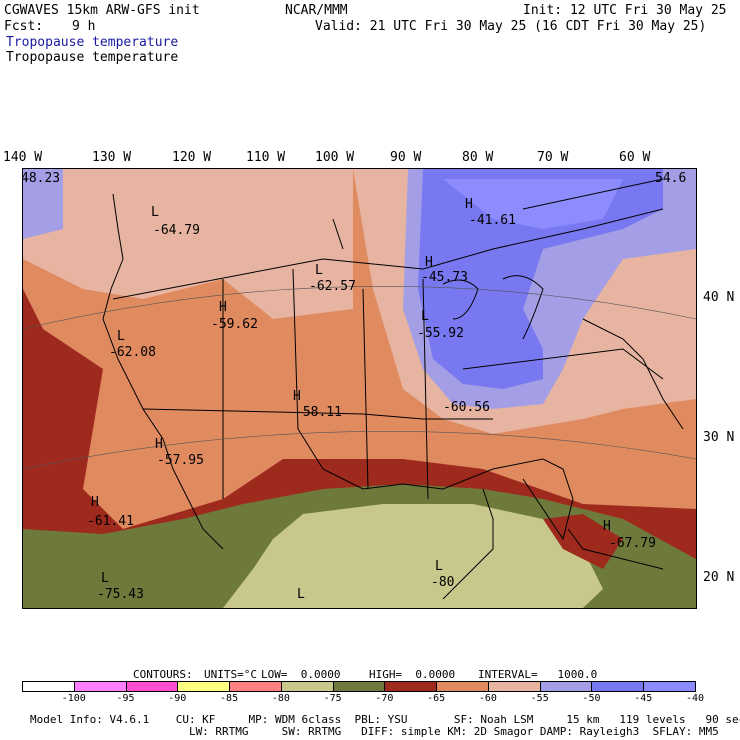 The image size is (740, 740). I want to click on lon-label-90w: 90 W, so click(406, 157).